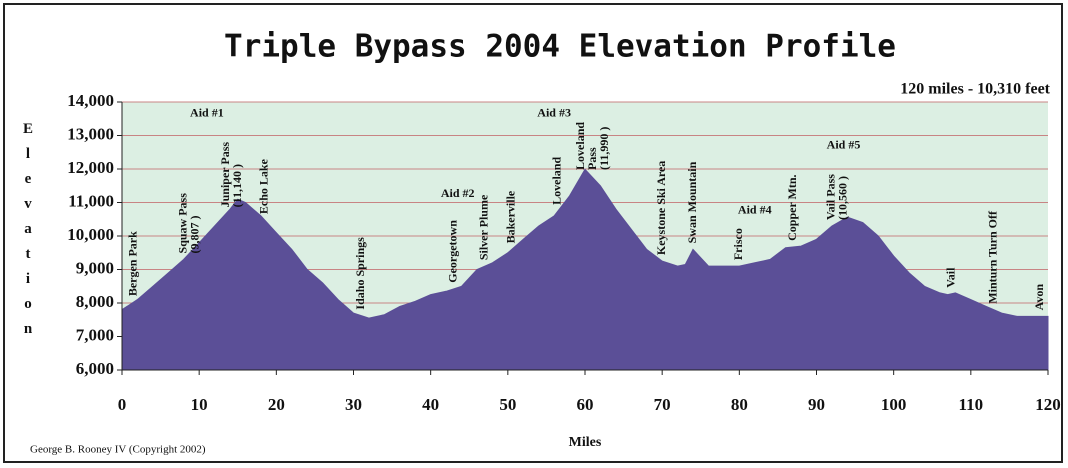 The image size is (1068, 468). Describe the element at coordinates (816, 404) in the screenshot. I see `x-tick-label: 90` at that location.